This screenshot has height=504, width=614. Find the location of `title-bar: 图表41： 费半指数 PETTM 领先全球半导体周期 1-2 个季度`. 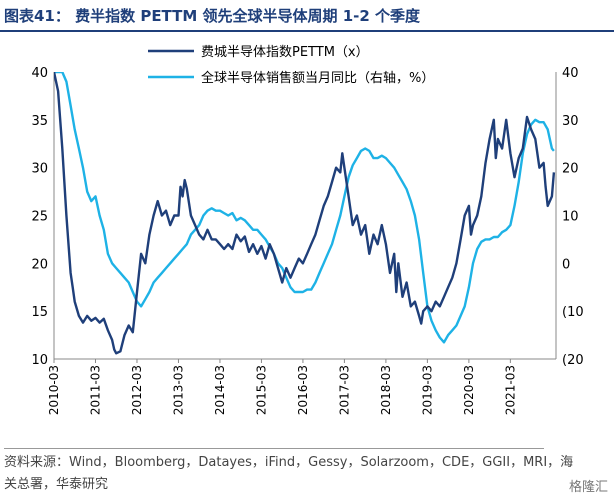

title-bar: 图表41： 费半指数 PETTM 领先全球半导体周期 1-2 个季度 is located at coordinates (307, 16).